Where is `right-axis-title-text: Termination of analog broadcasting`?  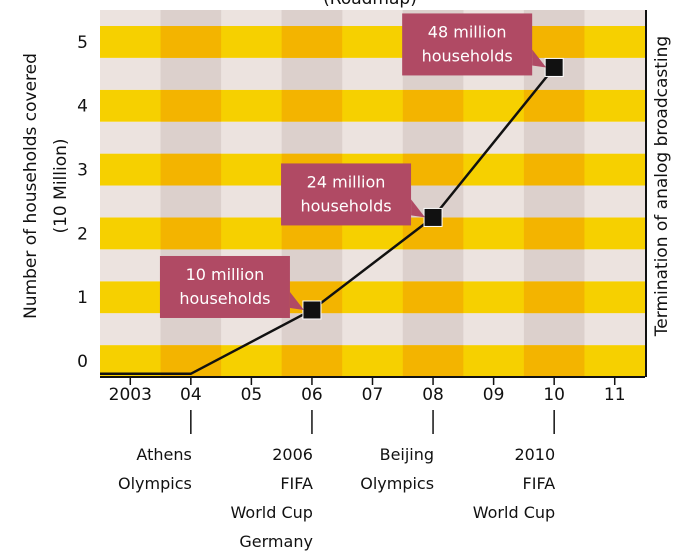
right-axis-title-text: Termination of analog broadcasting is located at coordinates (662, 186).